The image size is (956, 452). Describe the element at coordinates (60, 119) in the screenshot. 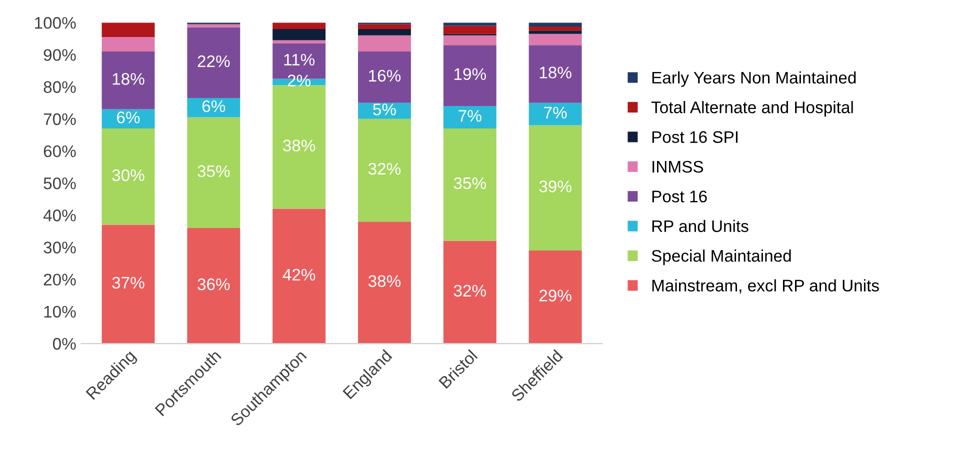

I see `y-tick-label: 70%` at that location.